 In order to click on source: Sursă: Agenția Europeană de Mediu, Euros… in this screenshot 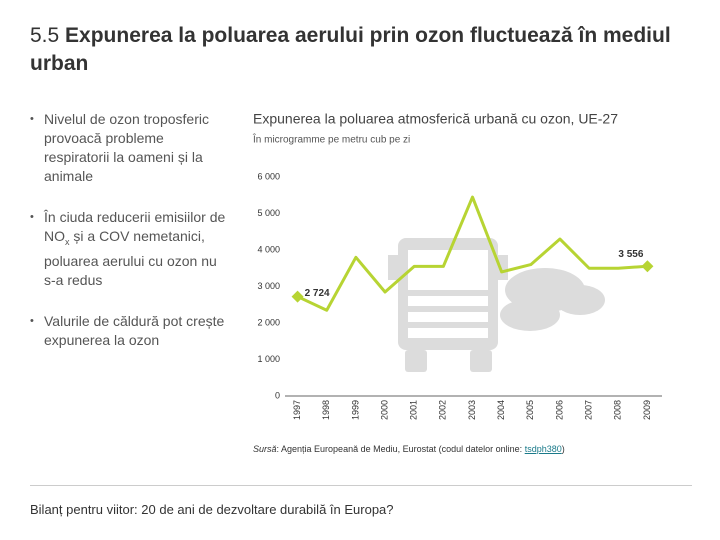, I will do `click(409, 449)`.